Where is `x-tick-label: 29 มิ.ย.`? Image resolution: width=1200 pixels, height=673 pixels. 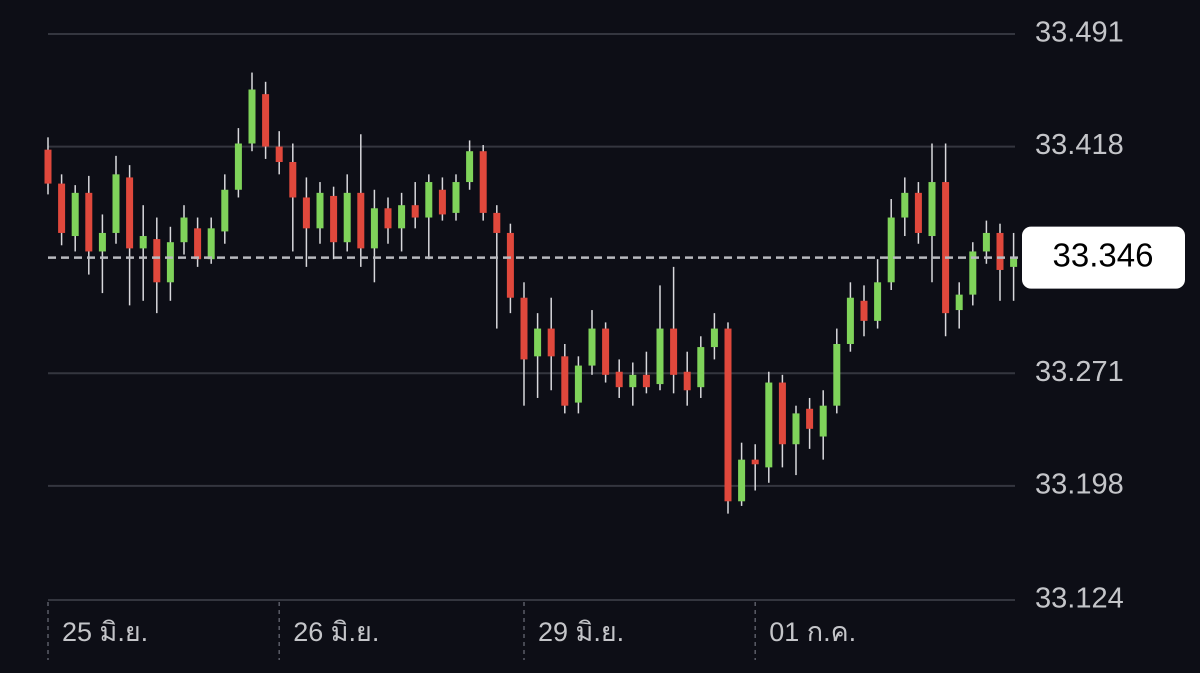 x-tick-label: 29 มิ.ย. is located at coordinates (581, 632).